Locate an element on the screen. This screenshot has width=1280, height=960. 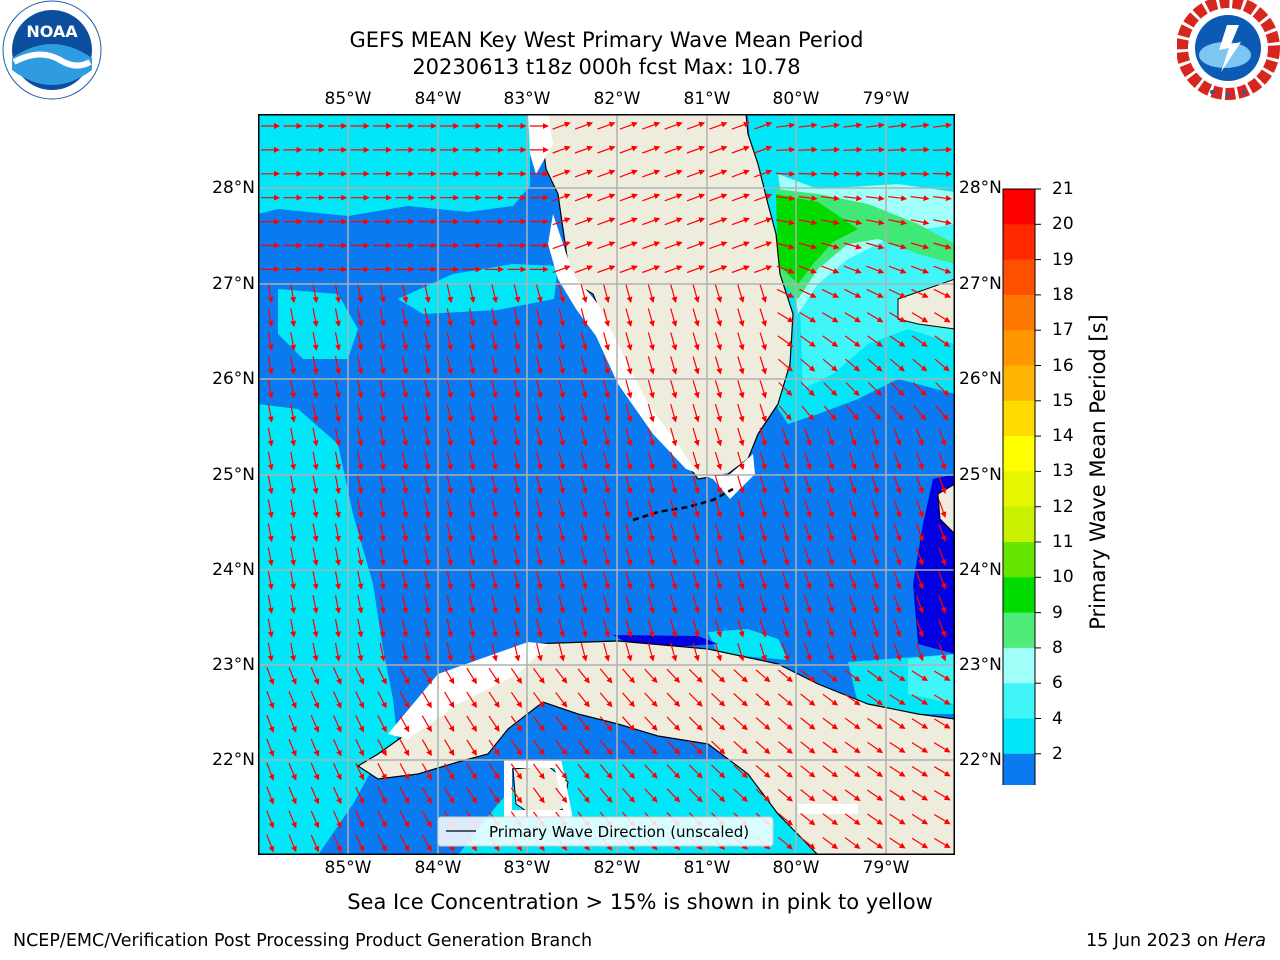
colorbar-tick-label: 13 is located at coordinates (1063, 471).